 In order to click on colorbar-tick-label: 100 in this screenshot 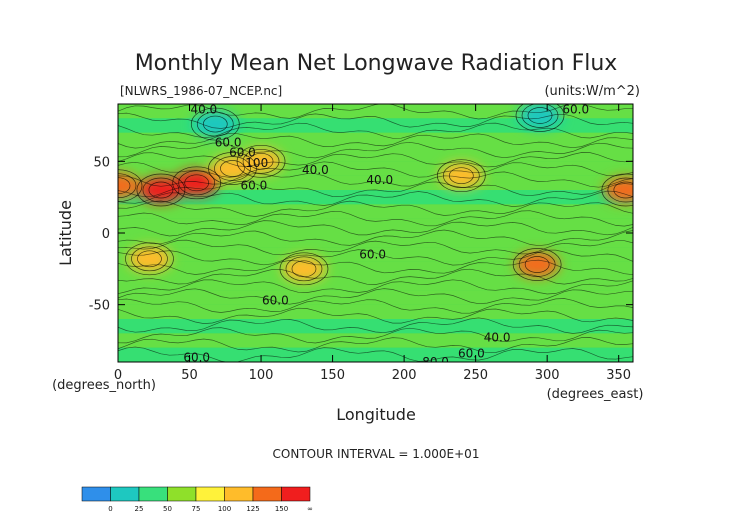, I will do `click(224, 509)`.